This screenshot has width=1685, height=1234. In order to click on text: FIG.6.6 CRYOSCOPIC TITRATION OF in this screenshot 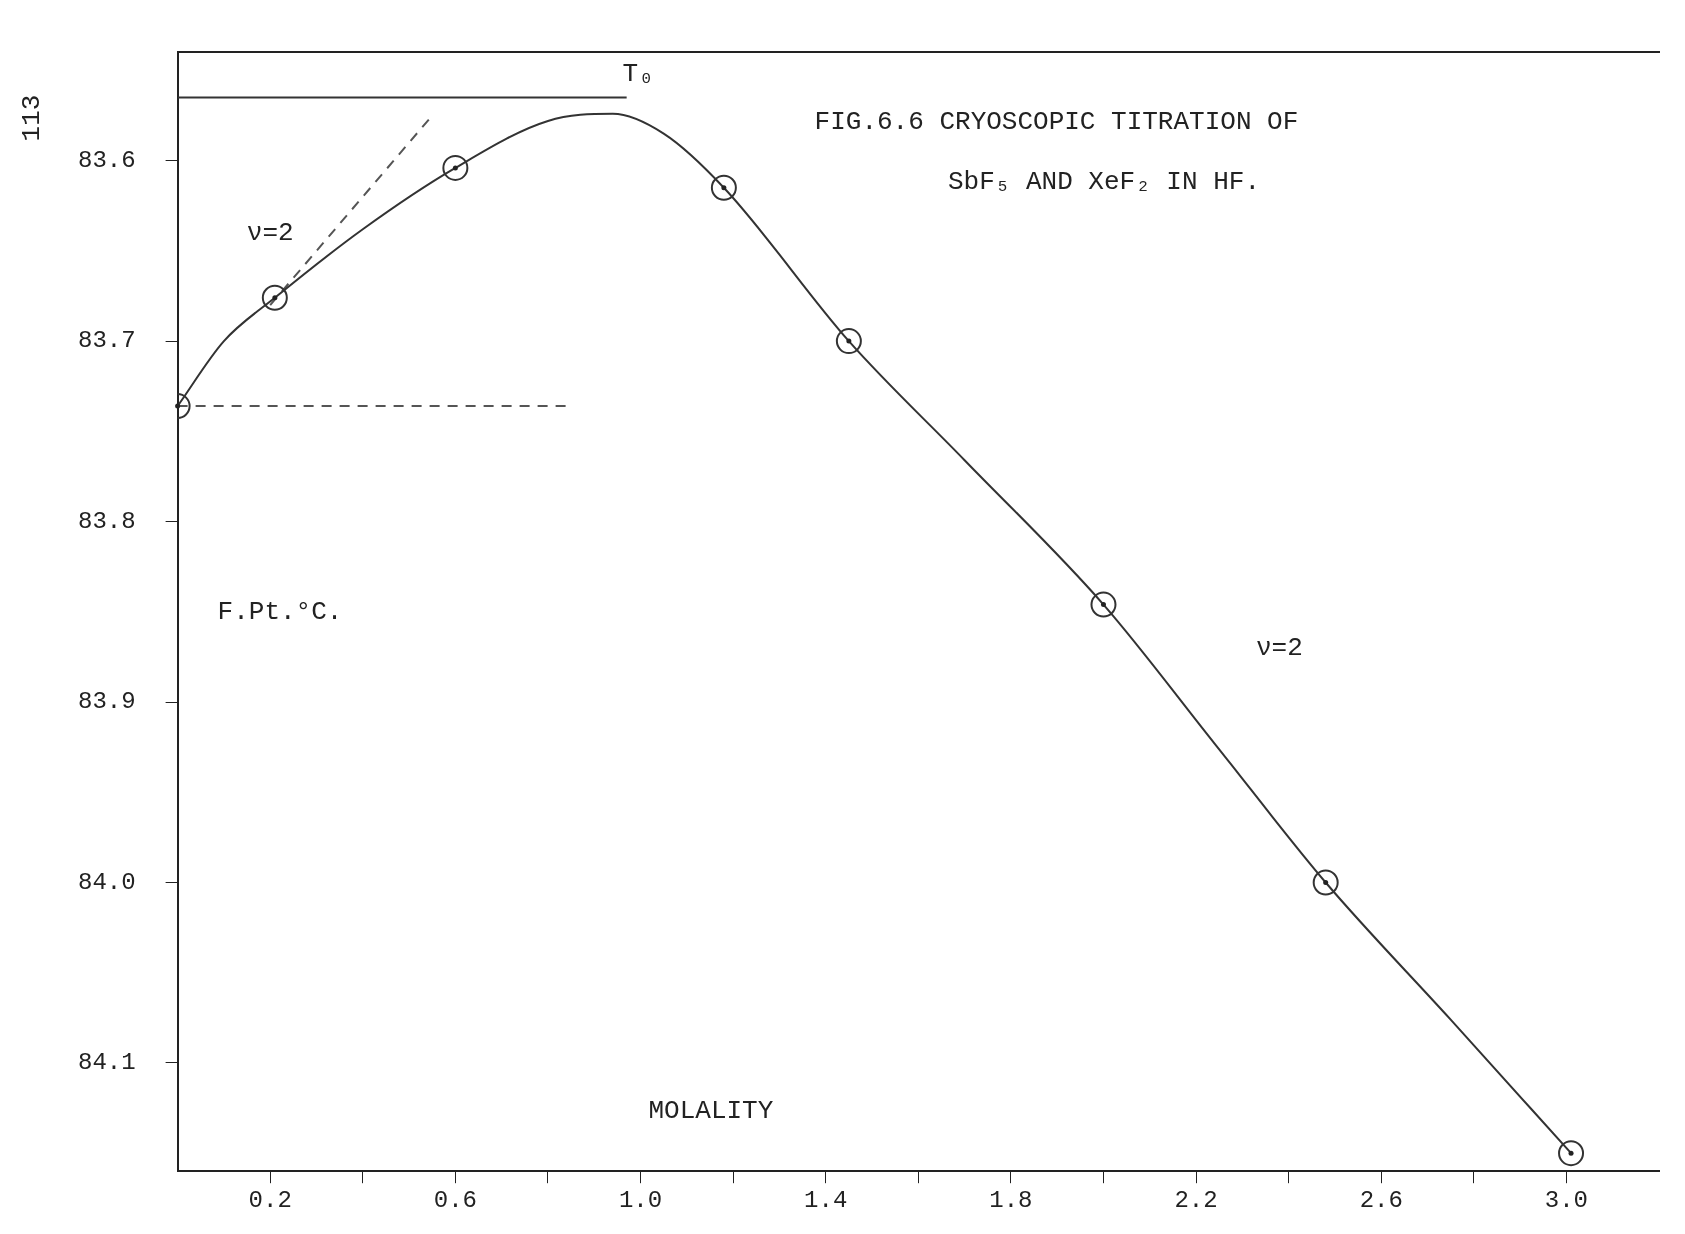, I will do `click(1056, 122)`.